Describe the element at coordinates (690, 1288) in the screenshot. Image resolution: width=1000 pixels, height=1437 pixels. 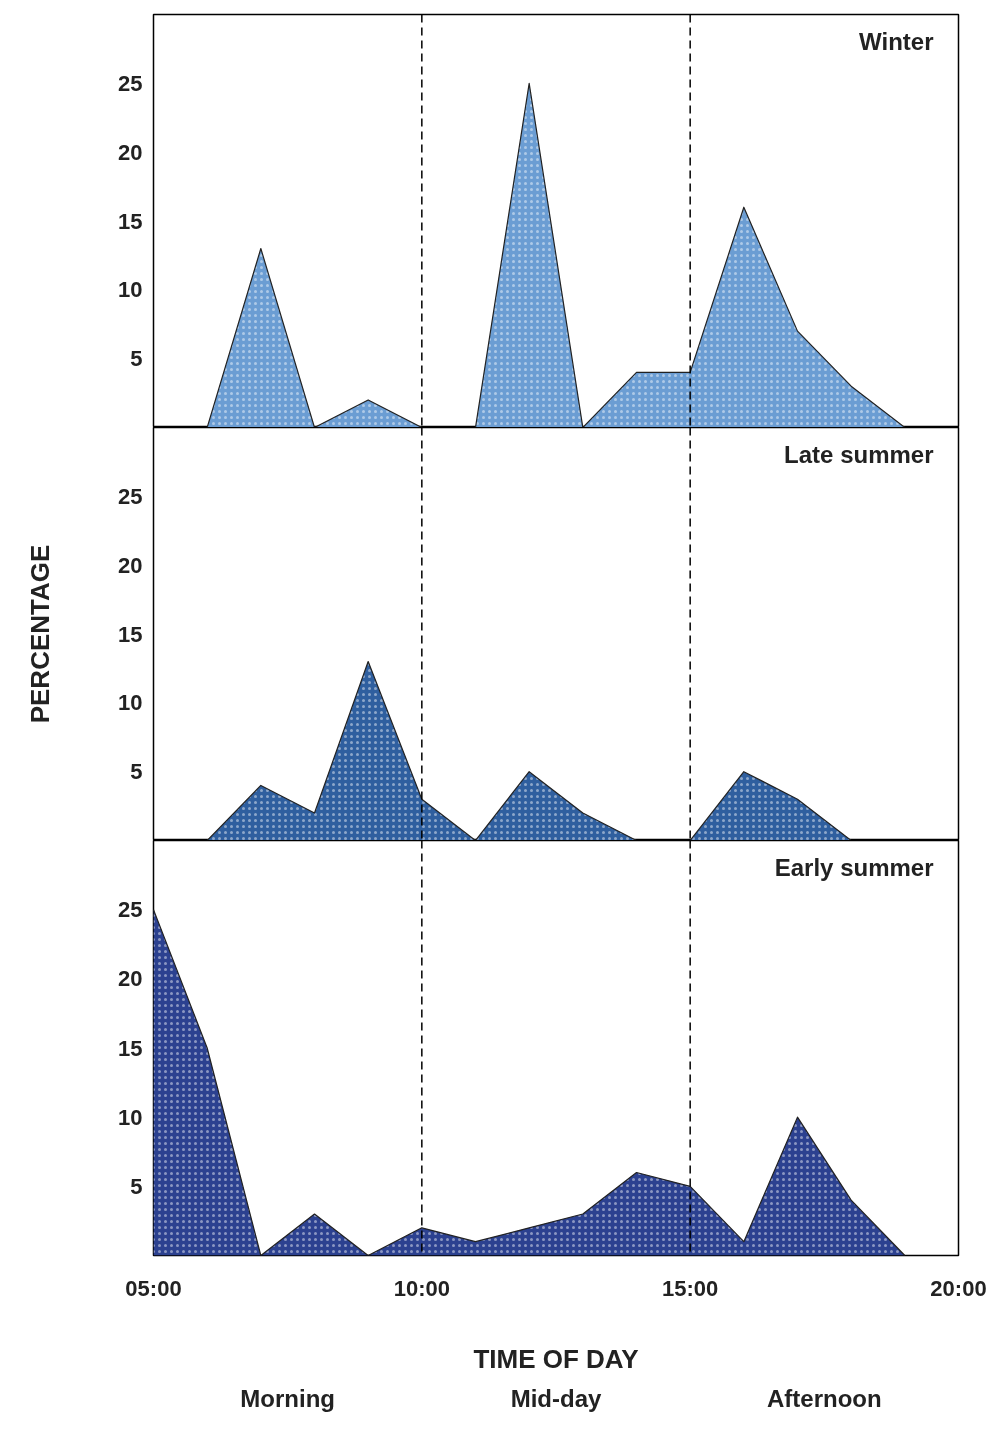
I see `x-tick-label: 15:00` at that location.